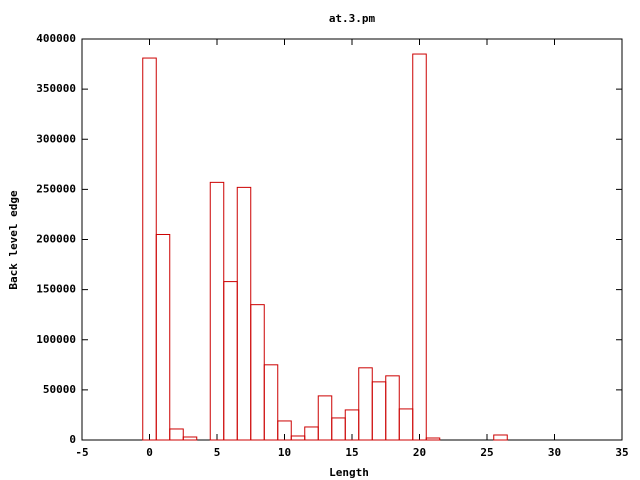 This screenshot has width=640, height=480. I want to click on x-tick-label: 15, so click(351, 452).